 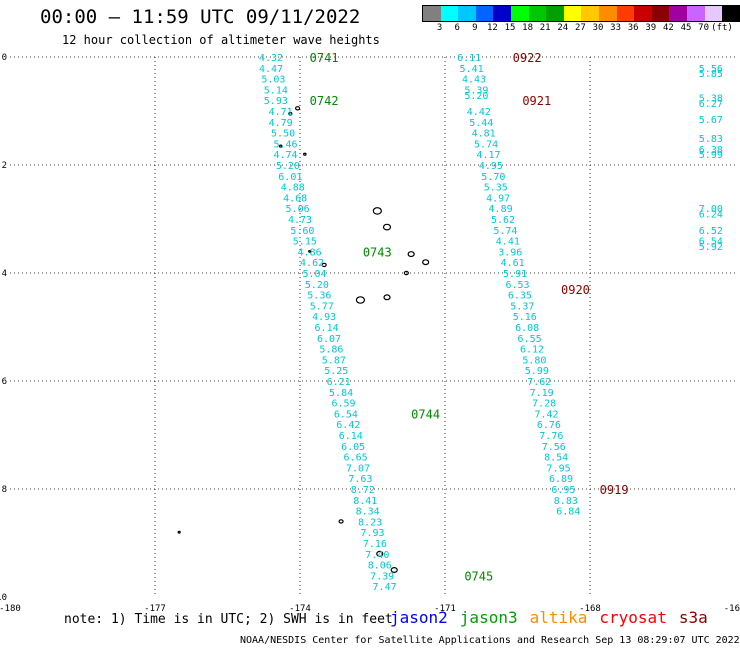 What do you see at coordinates (300, 609) in the screenshot?
I see `x-axis-tick-label: -174` at bounding box center [300, 609].